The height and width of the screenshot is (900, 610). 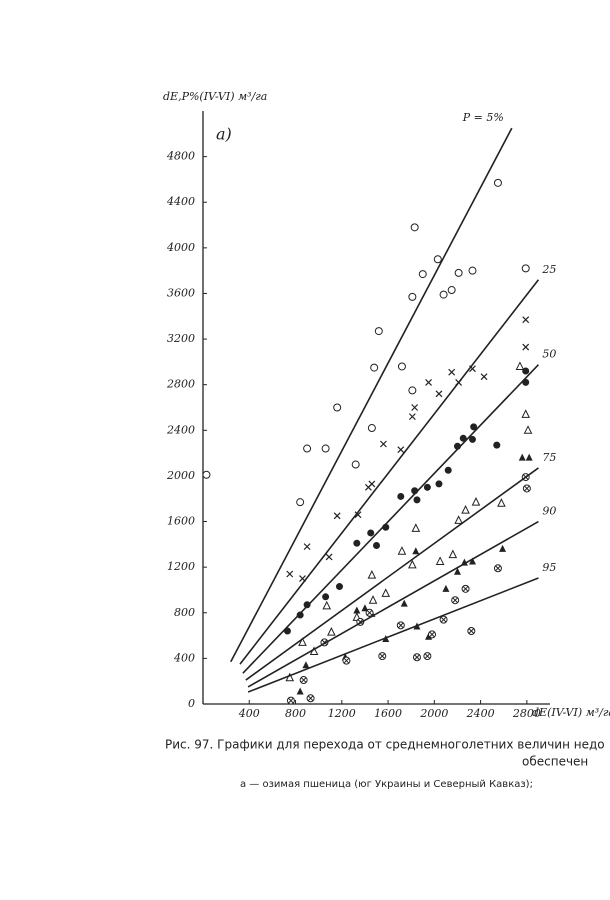 What do you see at coordinates (180, 429) in the screenshot?
I see `y-tick-label: 2400` at bounding box center [180, 429].